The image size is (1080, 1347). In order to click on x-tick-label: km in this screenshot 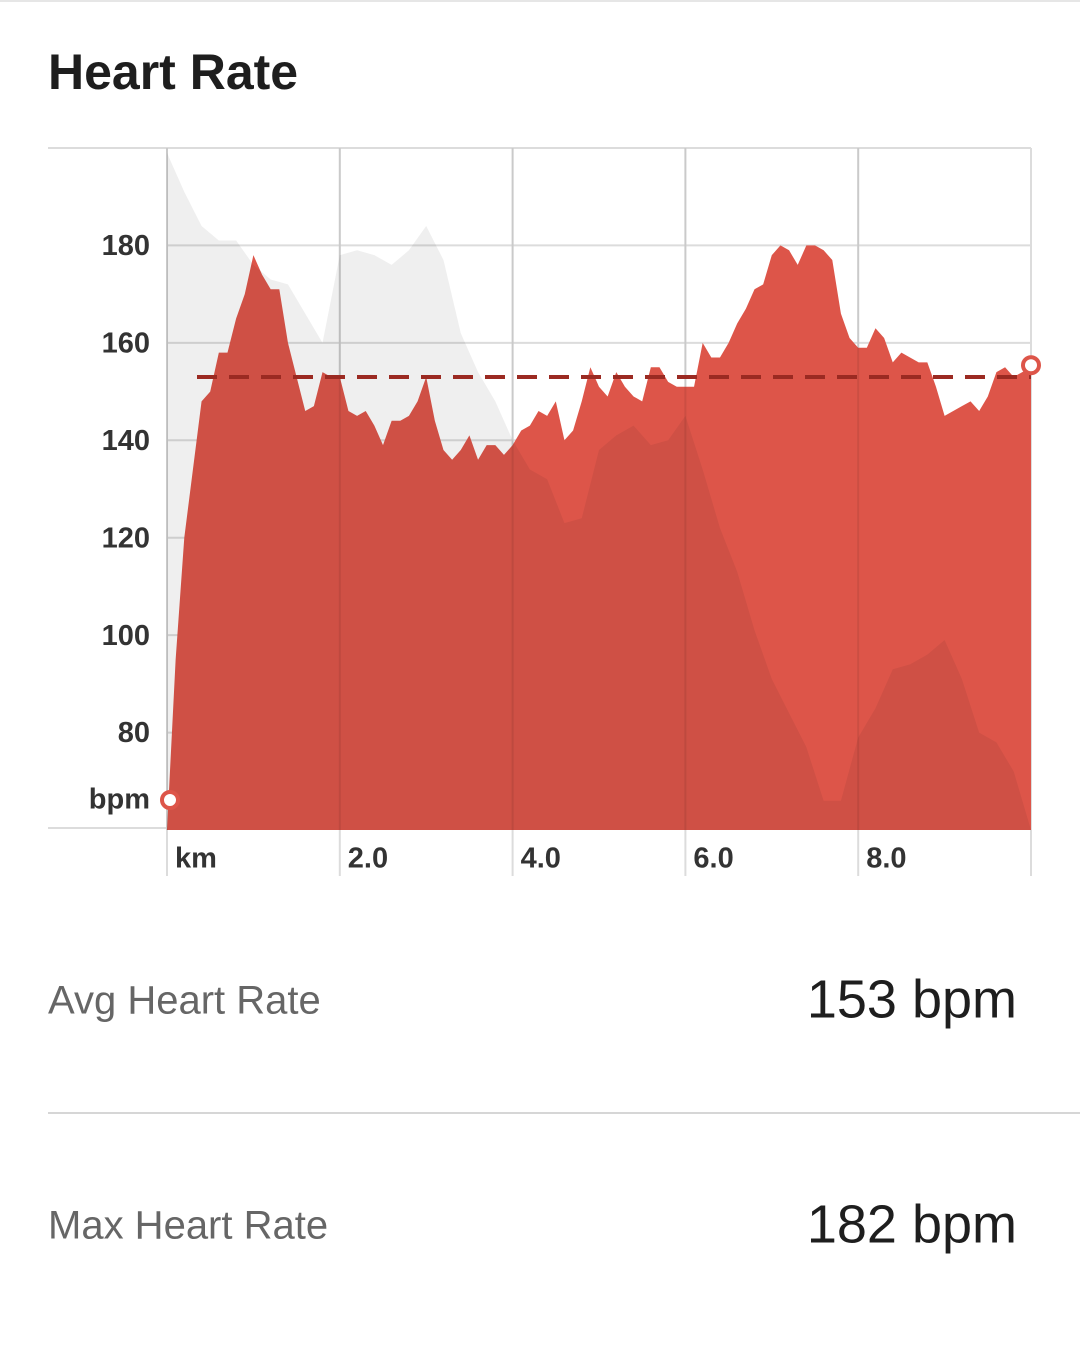, I will do `click(196, 859)`.